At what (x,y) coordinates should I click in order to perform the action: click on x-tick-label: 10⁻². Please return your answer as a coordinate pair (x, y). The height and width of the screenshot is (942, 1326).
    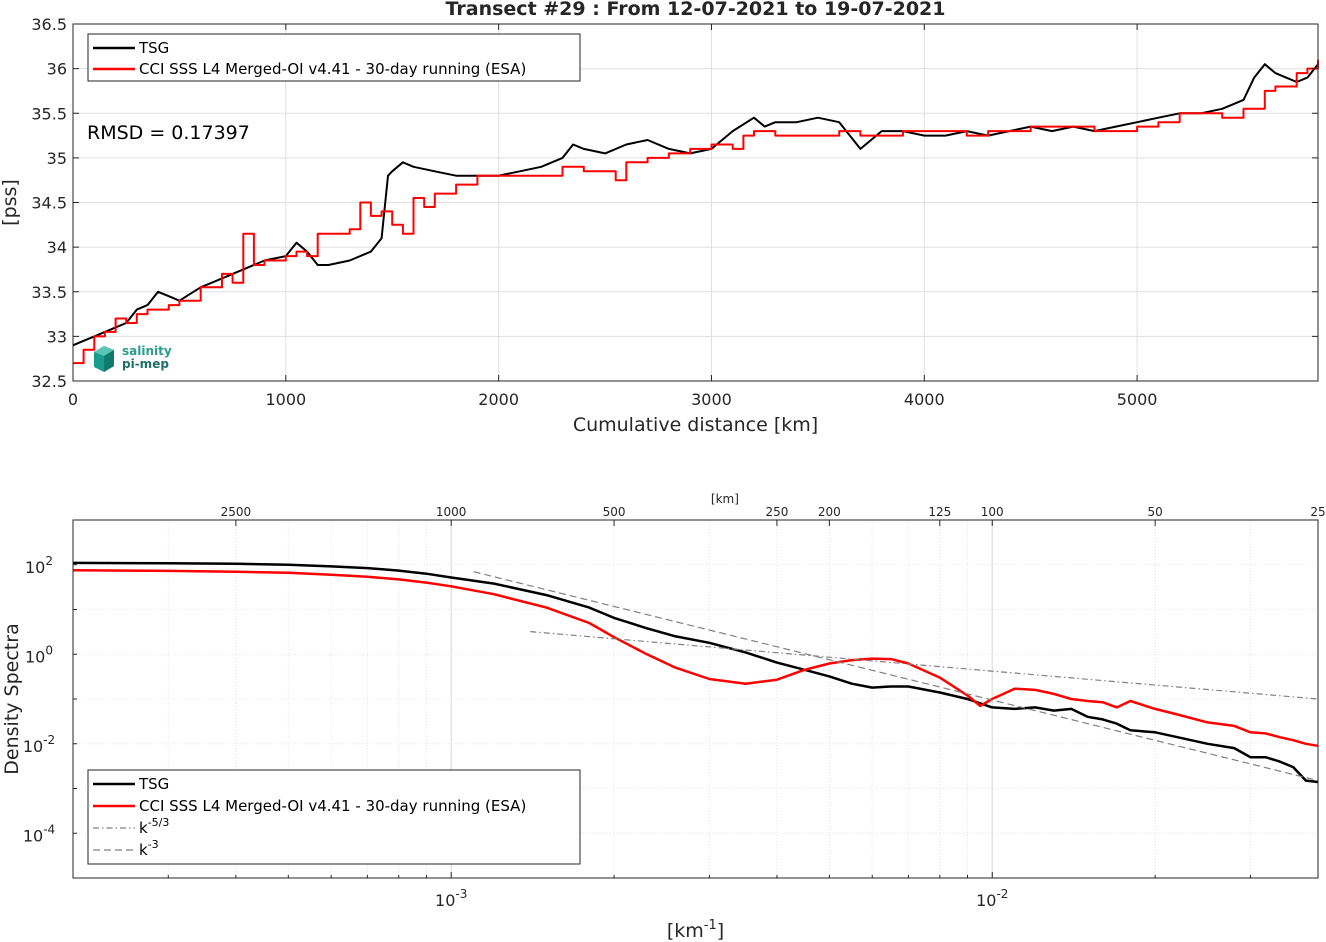
    Looking at the image, I should click on (992, 898).